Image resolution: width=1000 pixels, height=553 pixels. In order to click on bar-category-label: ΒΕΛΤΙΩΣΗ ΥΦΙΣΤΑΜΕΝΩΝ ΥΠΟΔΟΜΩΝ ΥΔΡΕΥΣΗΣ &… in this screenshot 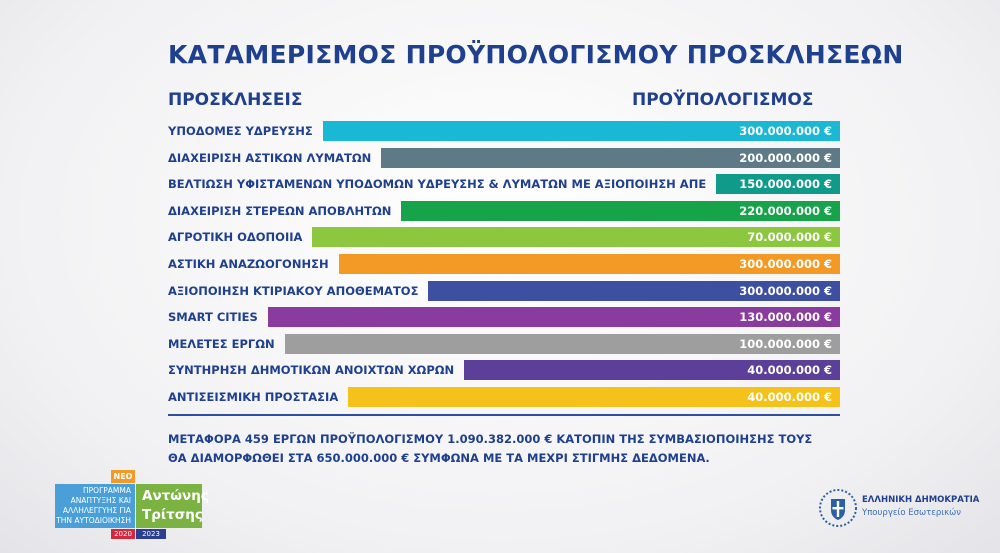, I will do `click(437, 184)`.